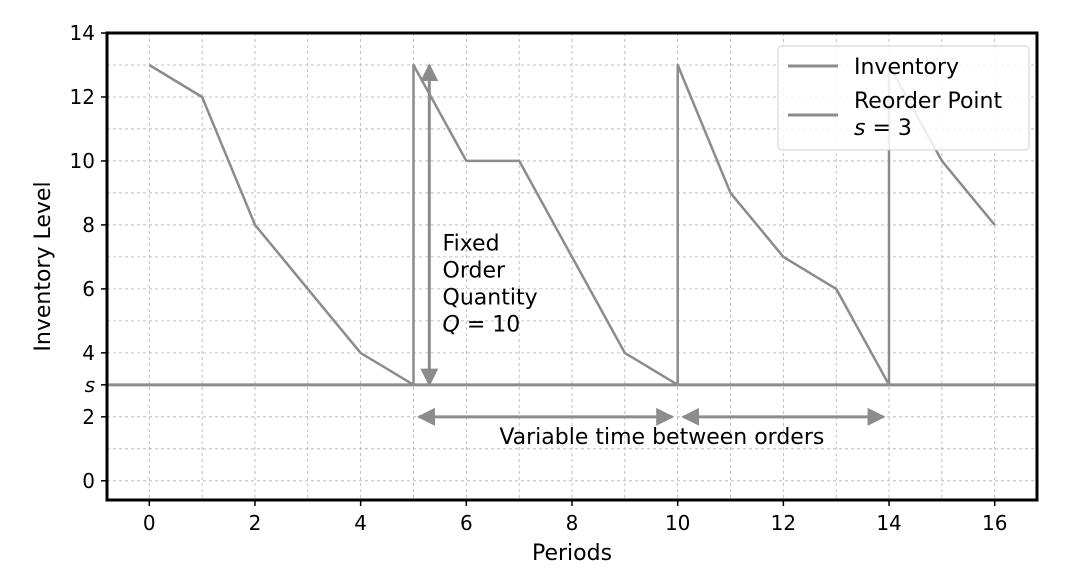  I want to click on y-tick-label: 14, so click(82, 33).